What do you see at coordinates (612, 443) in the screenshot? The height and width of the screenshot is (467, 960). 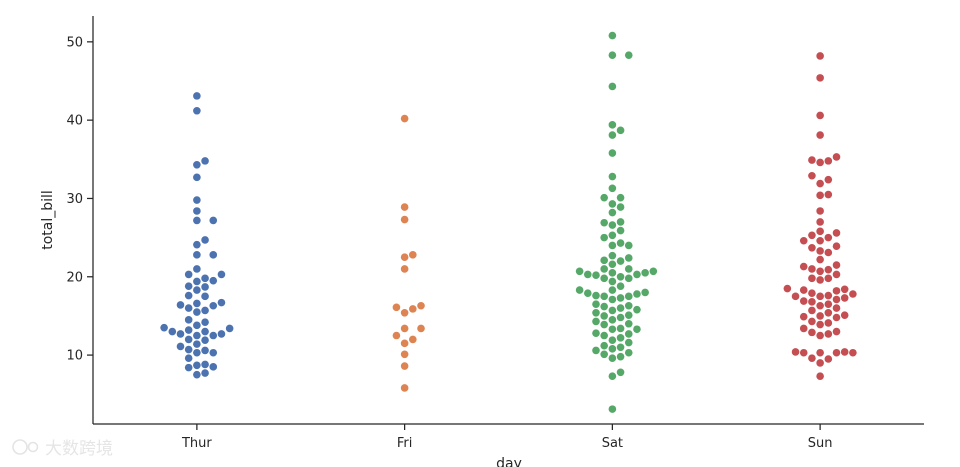 I see `x-tick-label-sat: Sat` at bounding box center [612, 443].